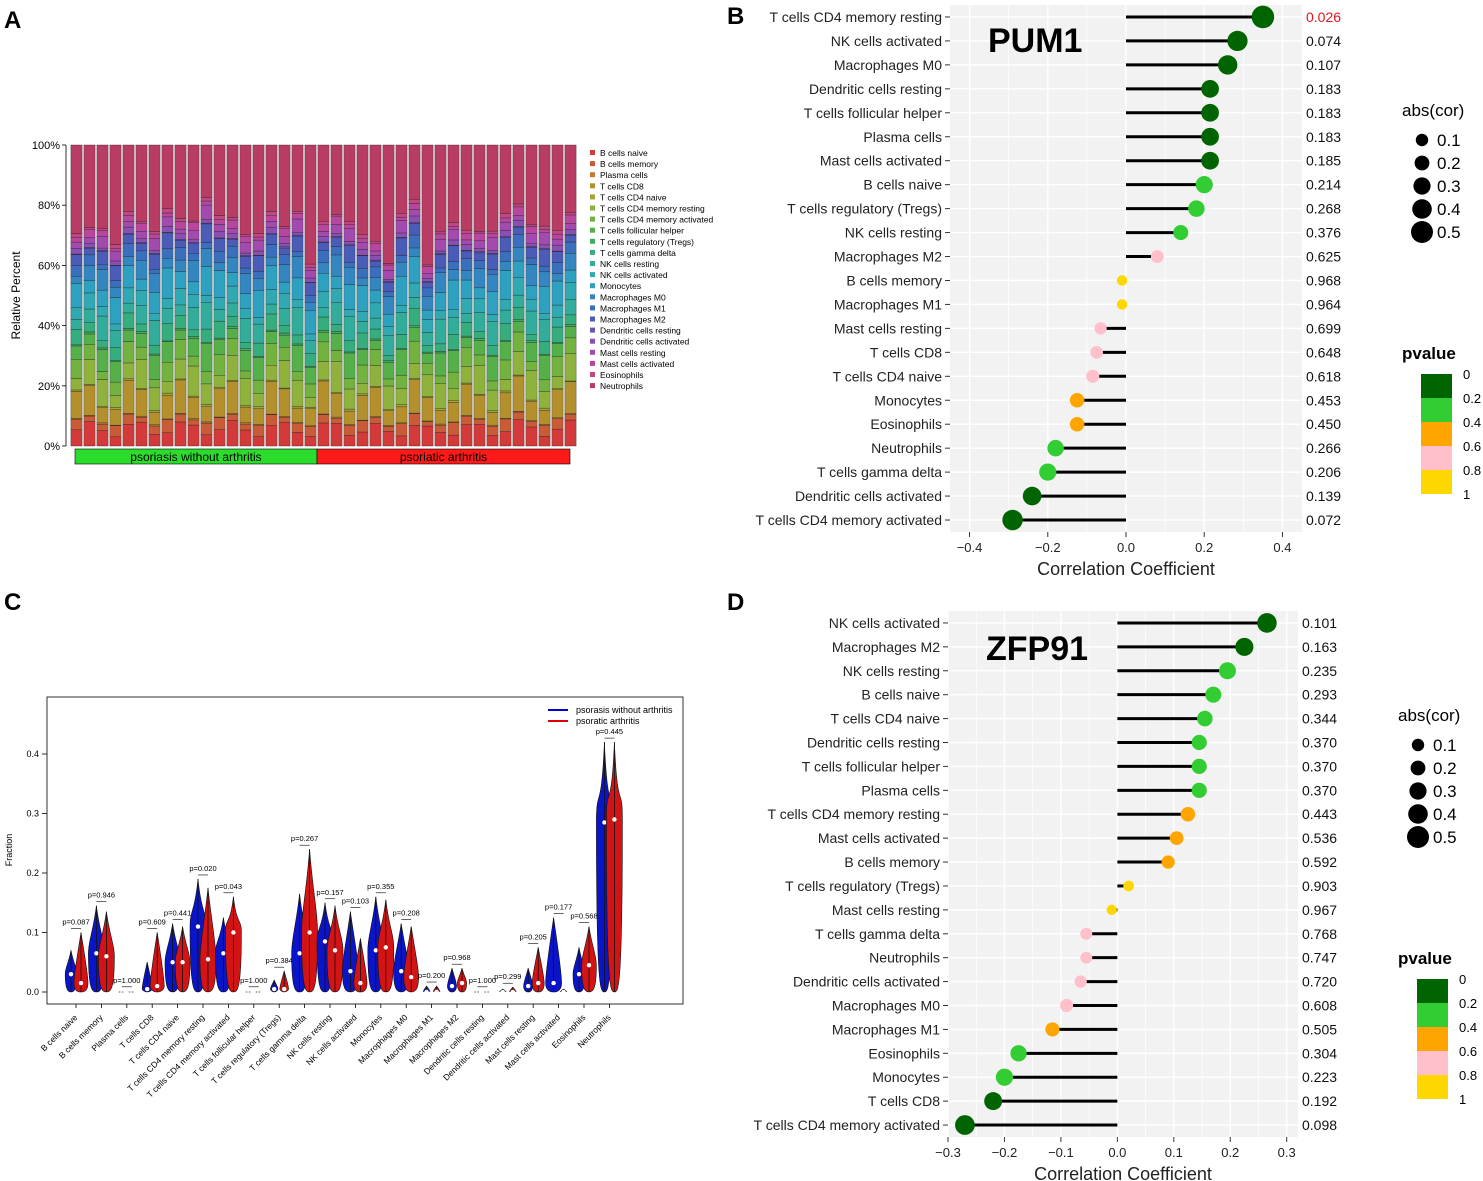 The height and width of the screenshot is (1181, 1483). I want to click on y-tick-label: 0.0, so click(32, 992).